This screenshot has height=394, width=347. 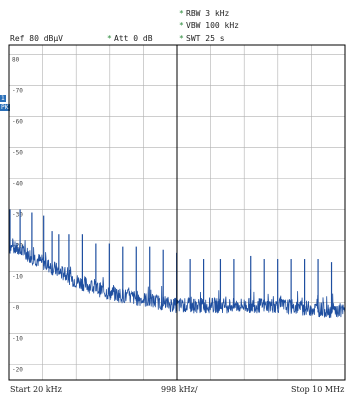 What do you see at coordinates (181, 38) in the screenshot?
I see `swt-star: *` at bounding box center [181, 38].